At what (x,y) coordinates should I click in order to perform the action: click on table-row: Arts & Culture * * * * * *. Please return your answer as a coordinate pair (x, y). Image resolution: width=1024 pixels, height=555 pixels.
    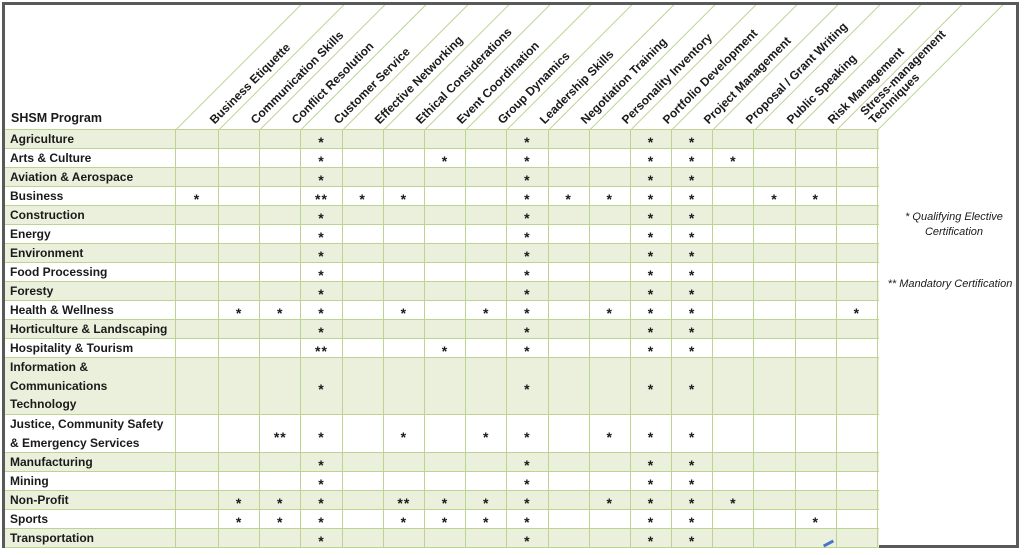
    Looking at the image, I should click on (442, 159).